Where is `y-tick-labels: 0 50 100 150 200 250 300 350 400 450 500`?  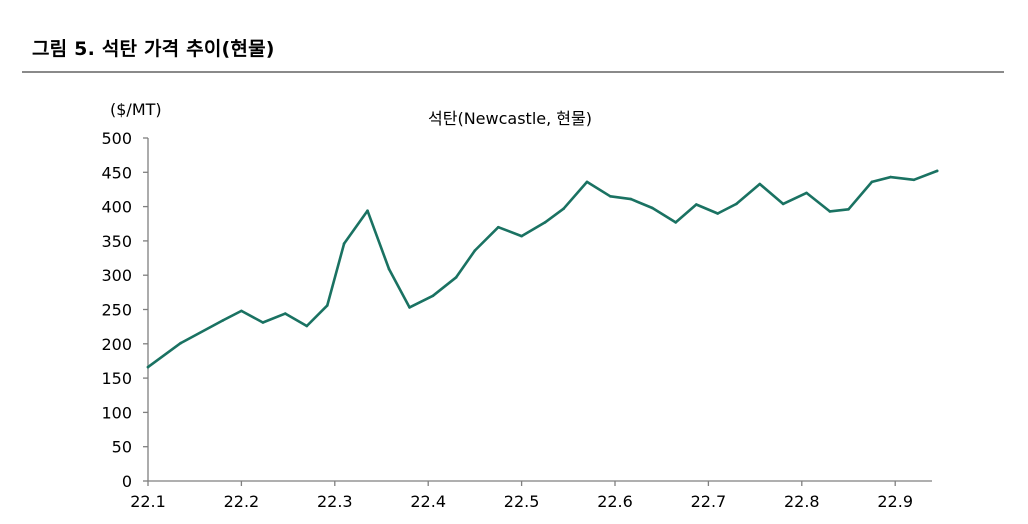
y-tick-labels: 0 50 100 150 200 250 300 350 400 450 500 is located at coordinates (116, 310).